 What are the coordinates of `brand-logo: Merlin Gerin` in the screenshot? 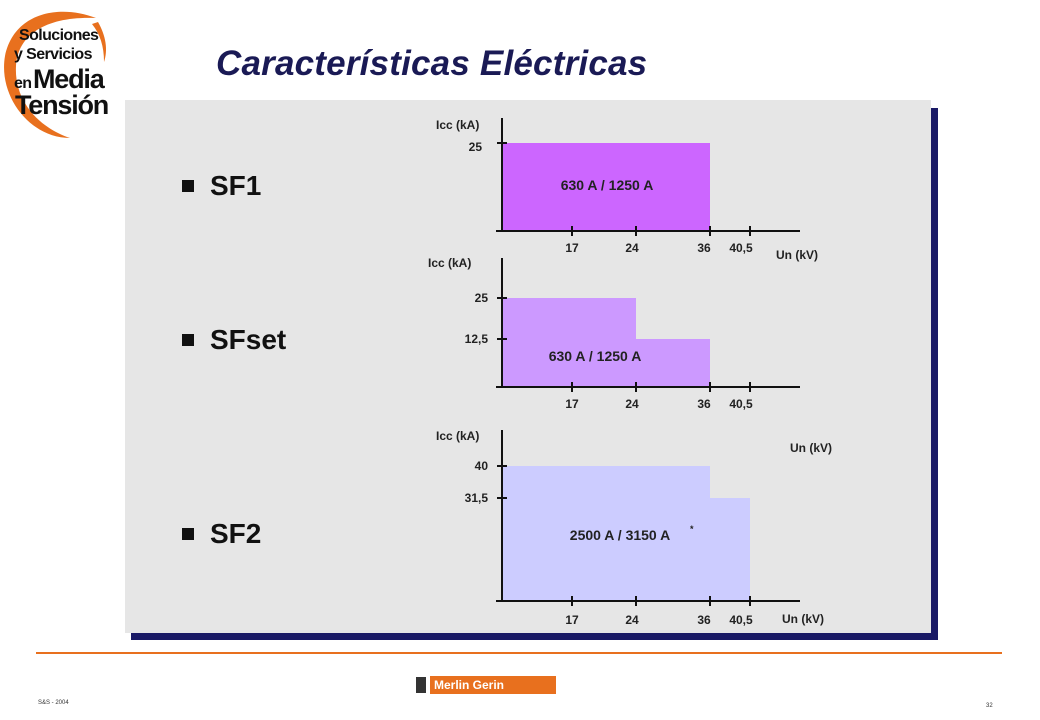 It's located at (486, 685).